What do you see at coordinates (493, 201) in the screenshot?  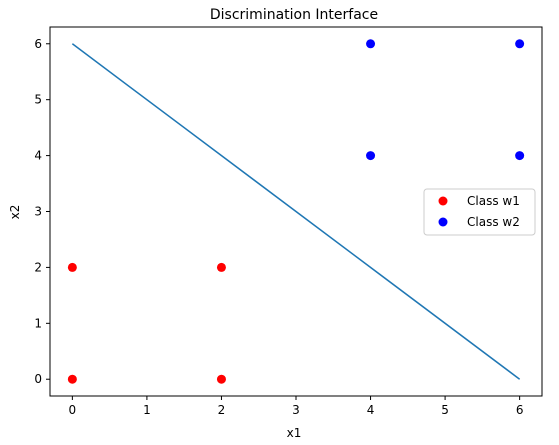 I see `legend-label-1: Class w1` at bounding box center [493, 201].